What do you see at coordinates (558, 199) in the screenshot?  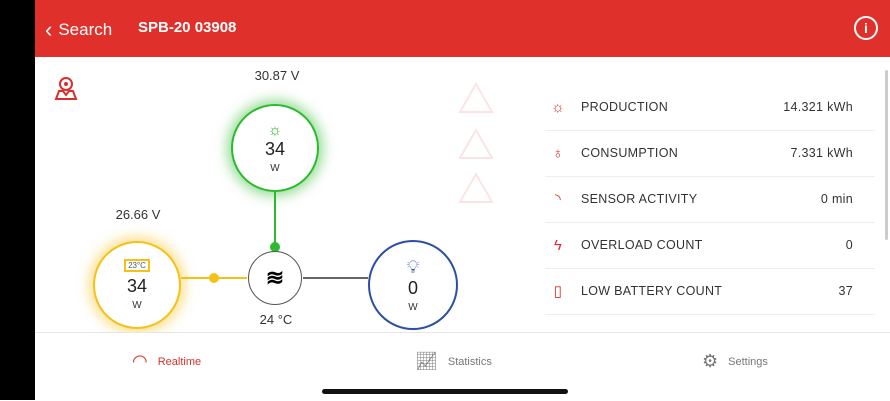 I see `signal-icon: ◝` at bounding box center [558, 199].